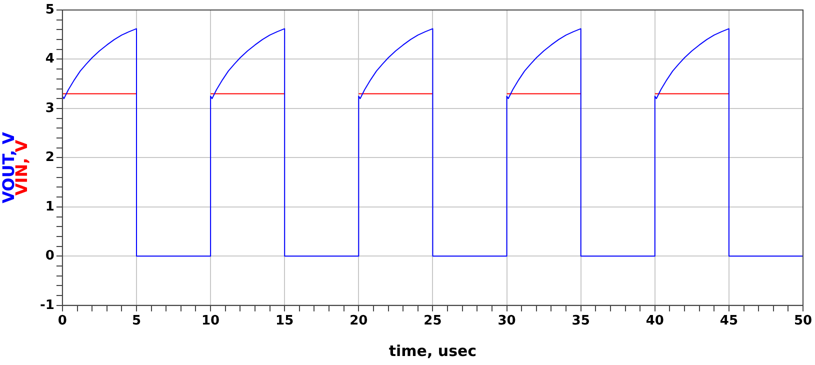 The width and height of the screenshot is (815, 365). What do you see at coordinates (49, 108) in the screenshot?
I see `y-tick-label: 3` at bounding box center [49, 108].